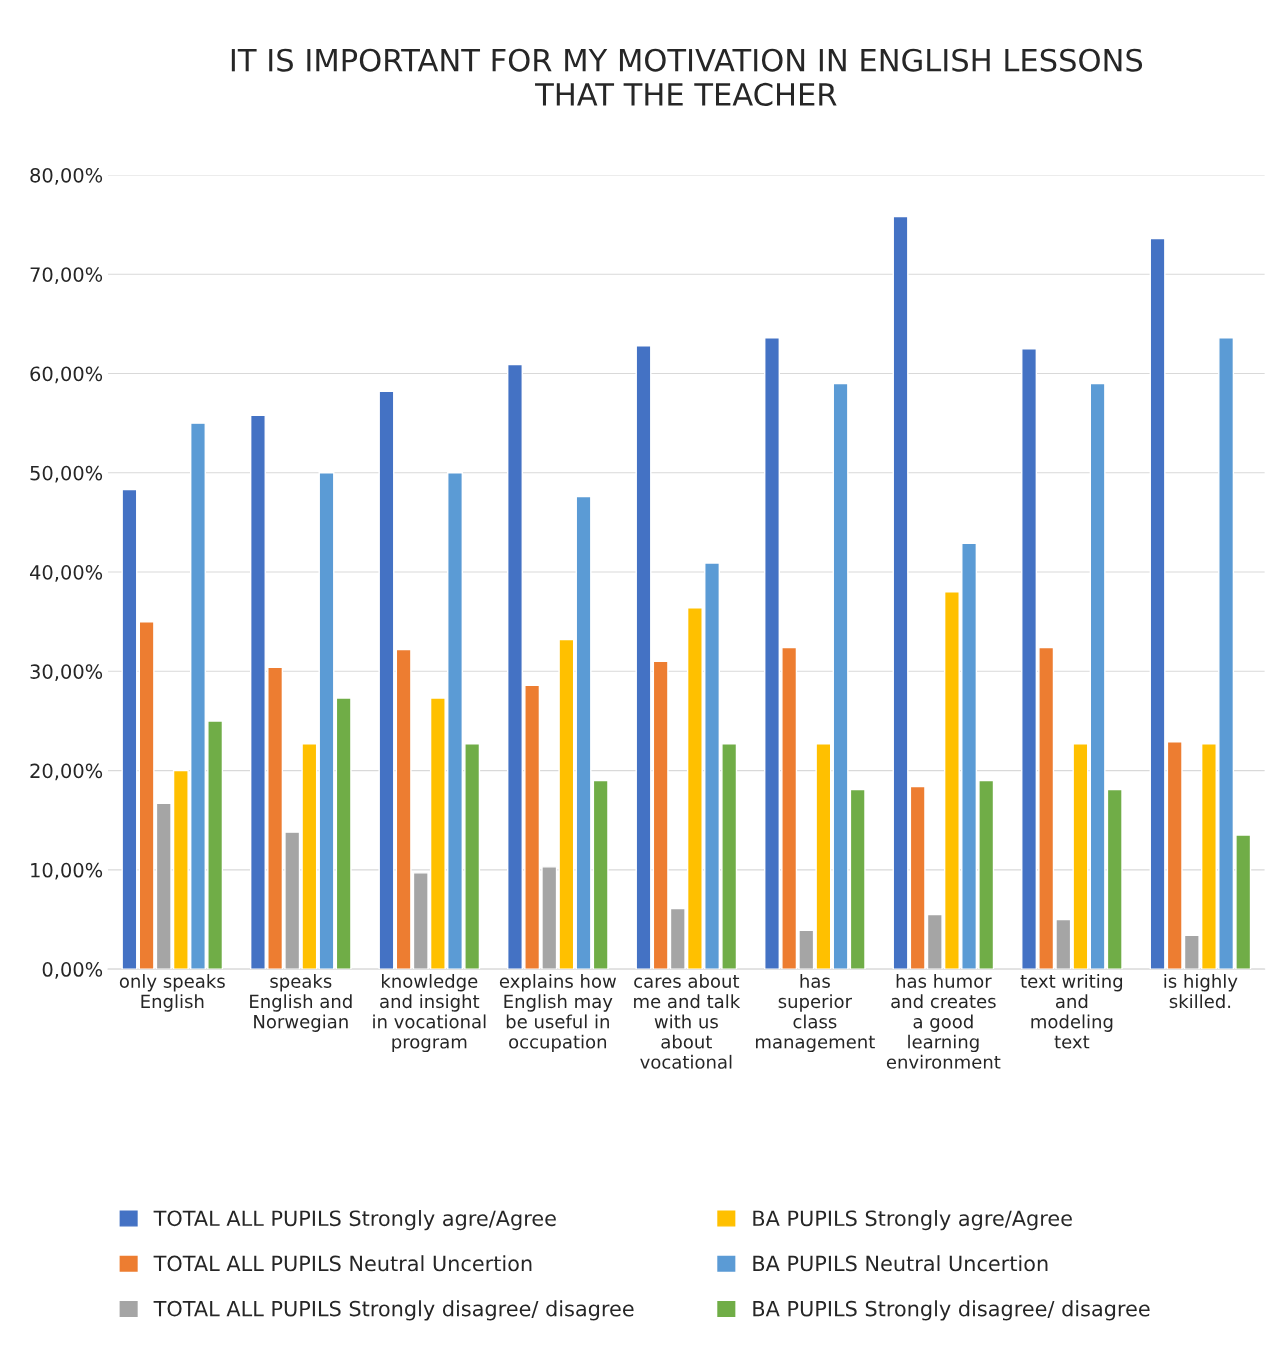 This screenshot has height=1346, width=1271. Describe the element at coordinates (66, 275) in the screenshot. I see `y-tick-label: 70,00%` at that location.